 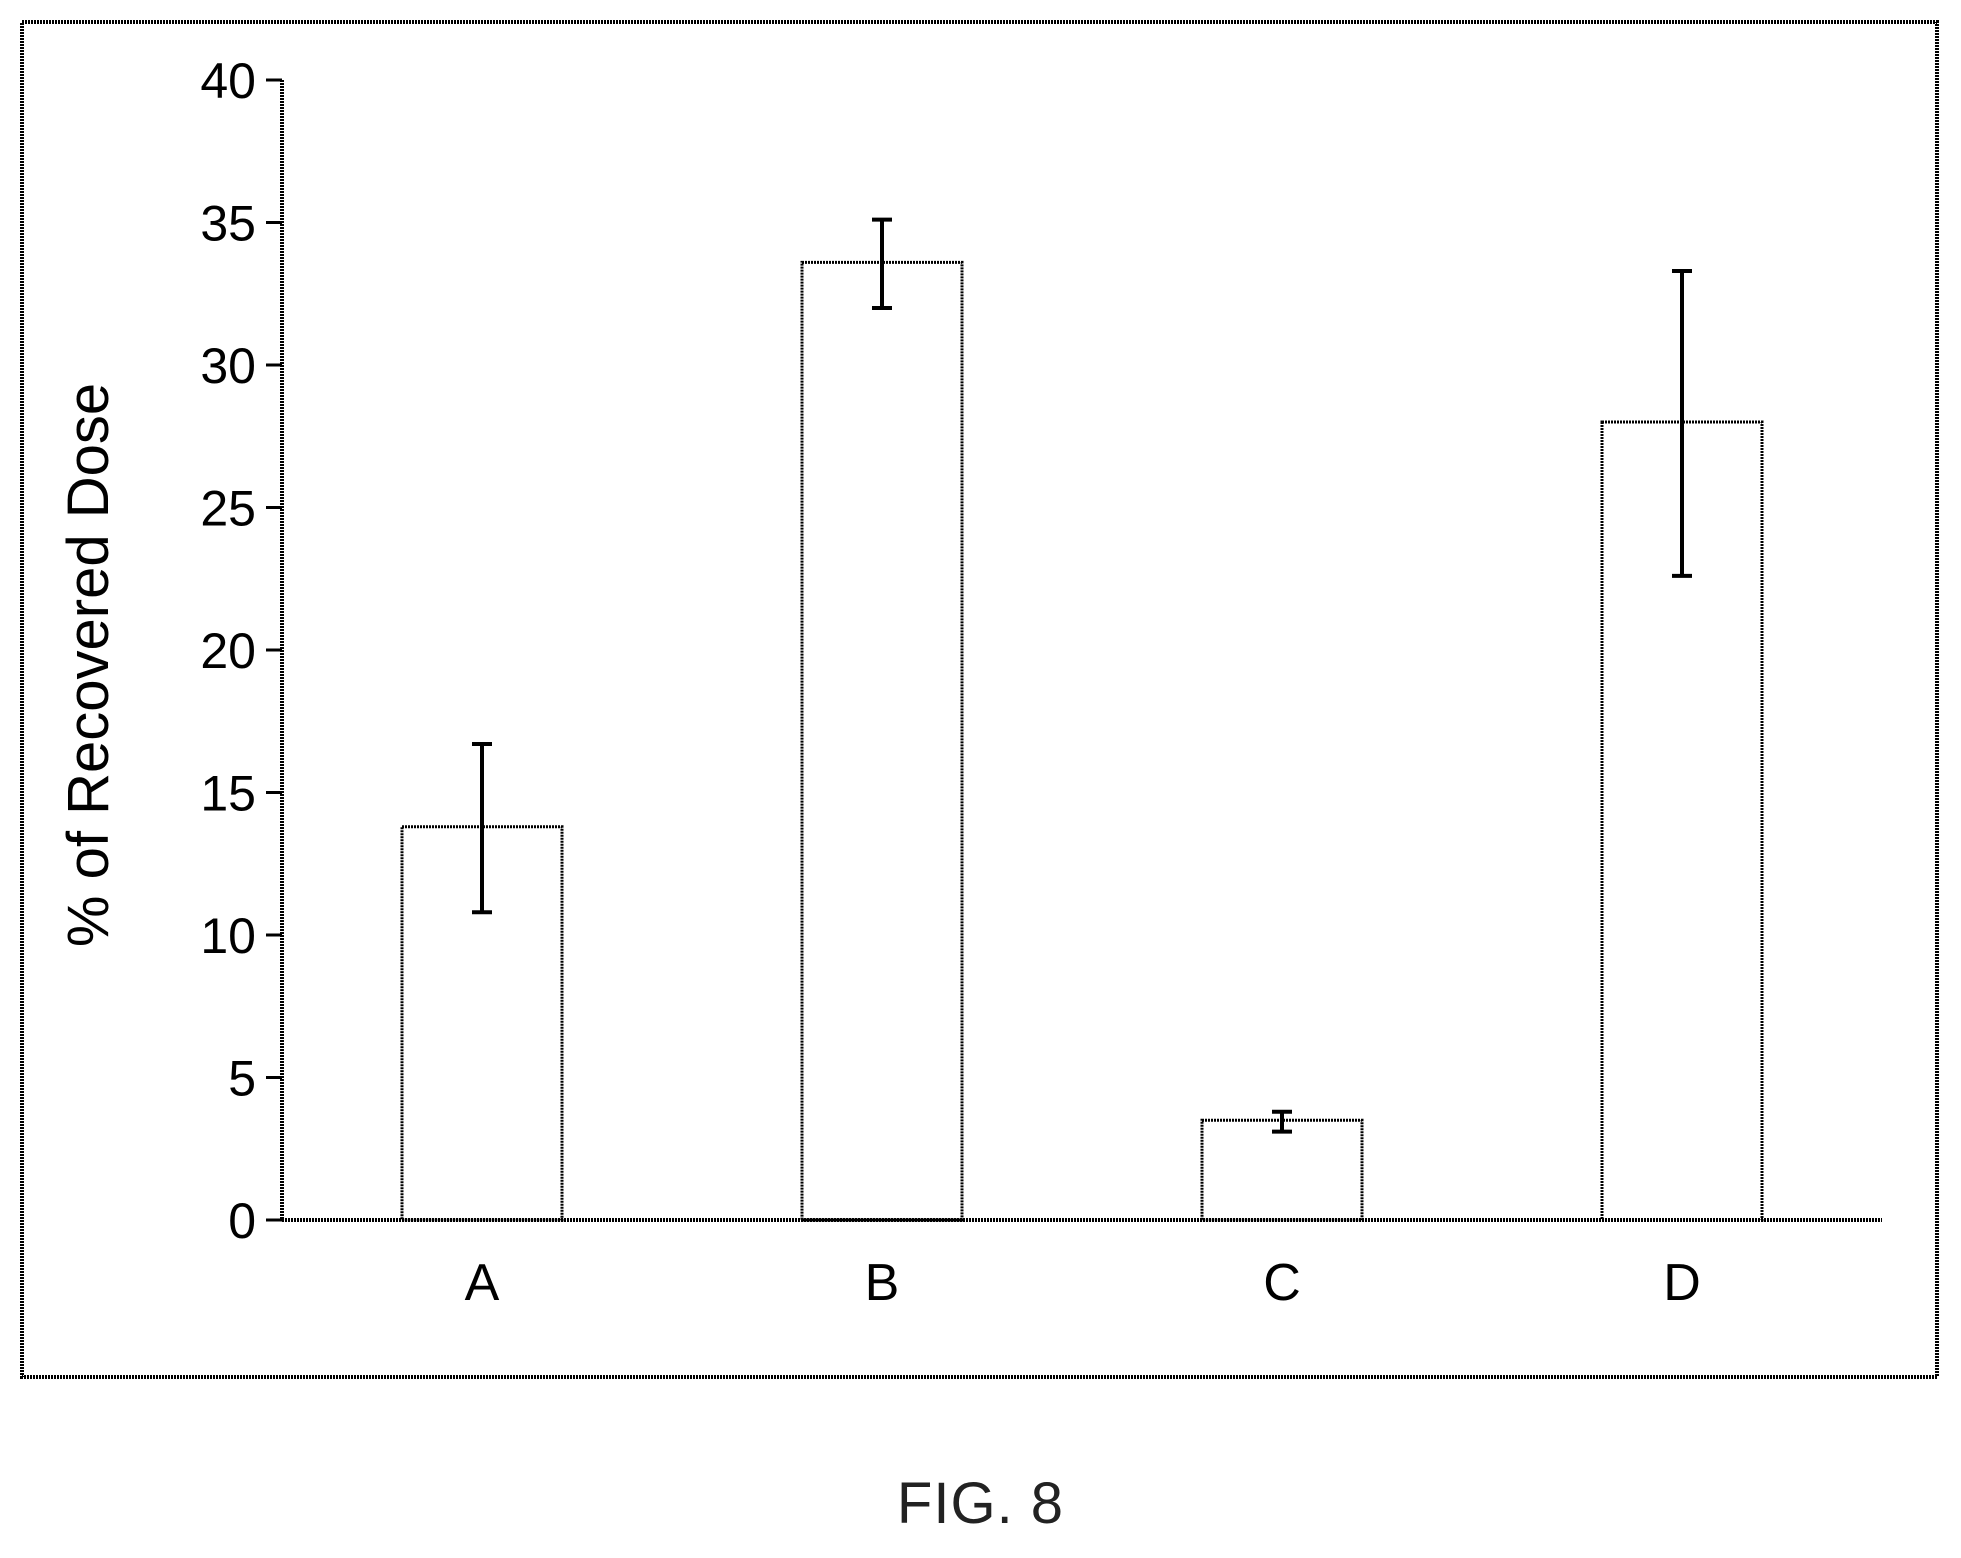 What do you see at coordinates (228, 366) in the screenshot?
I see `y-tick-label: 30` at bounding box center [228, 366].